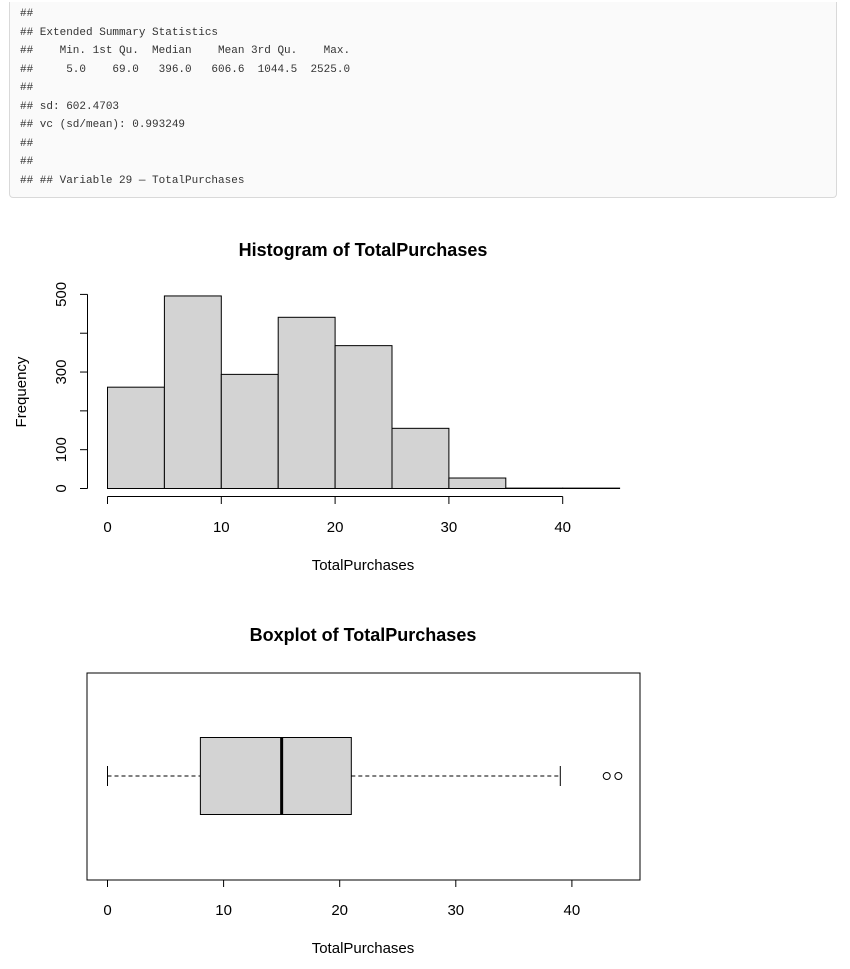  What do you see at coordinates (70, 106) in the screenshot?
I see `console-line: ## sd: 602.4703` at bounding box center [70, 106].